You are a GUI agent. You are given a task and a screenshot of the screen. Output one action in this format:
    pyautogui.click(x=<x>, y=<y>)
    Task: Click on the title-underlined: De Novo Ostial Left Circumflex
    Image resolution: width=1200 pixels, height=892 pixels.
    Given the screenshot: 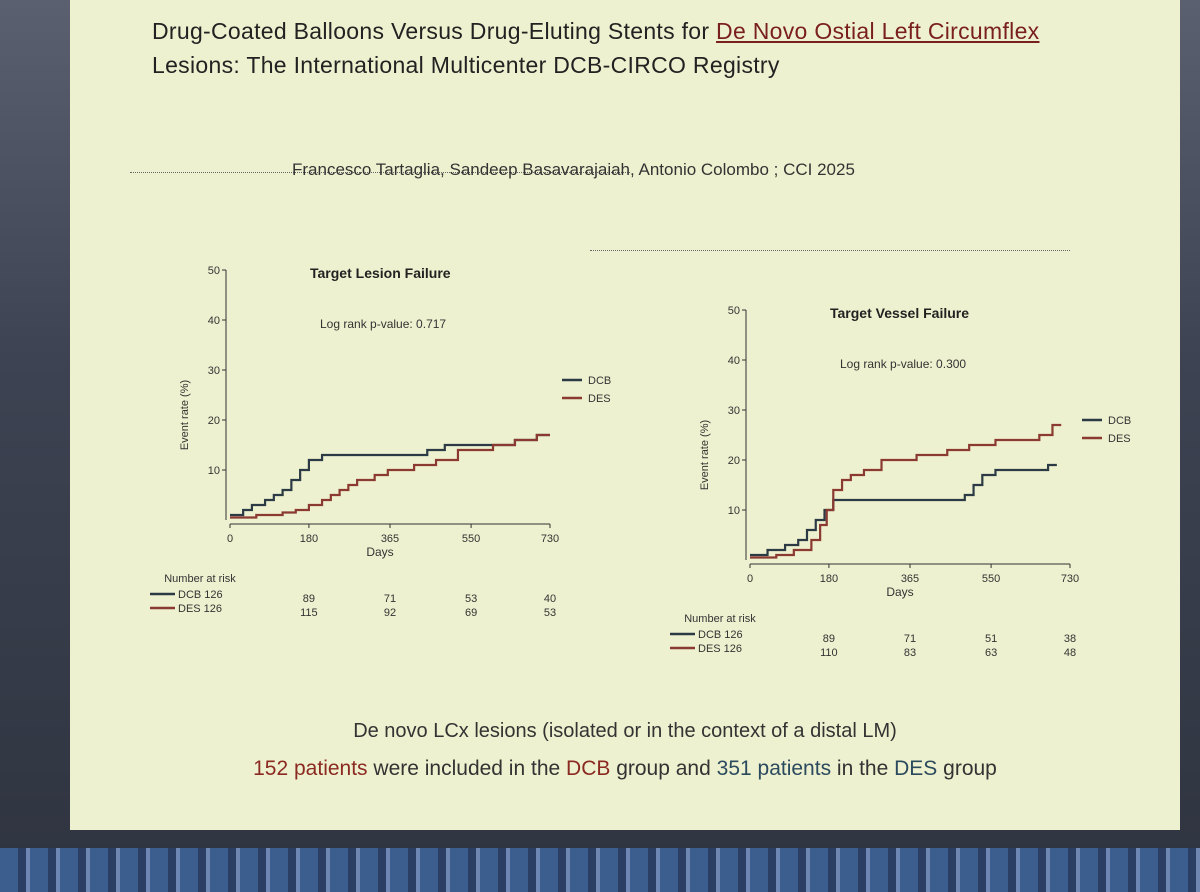 What is the action you would take?
    pyautogui.click(x=878, y=31)
    